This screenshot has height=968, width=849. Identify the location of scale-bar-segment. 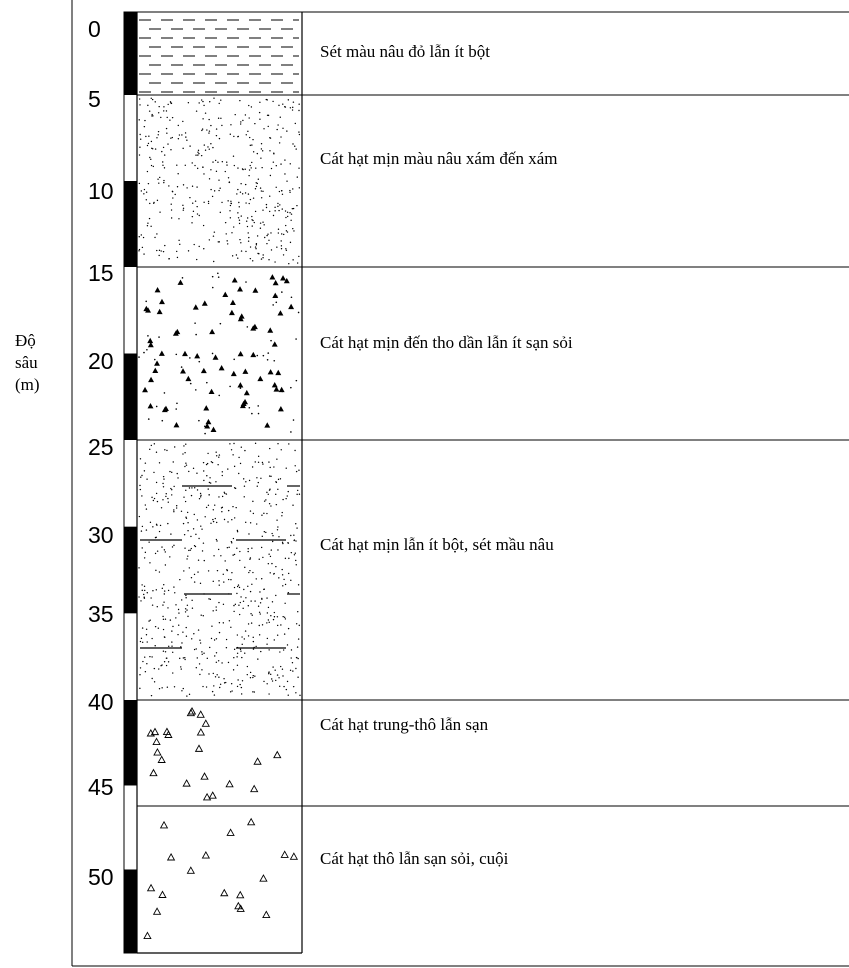
(130, 53).